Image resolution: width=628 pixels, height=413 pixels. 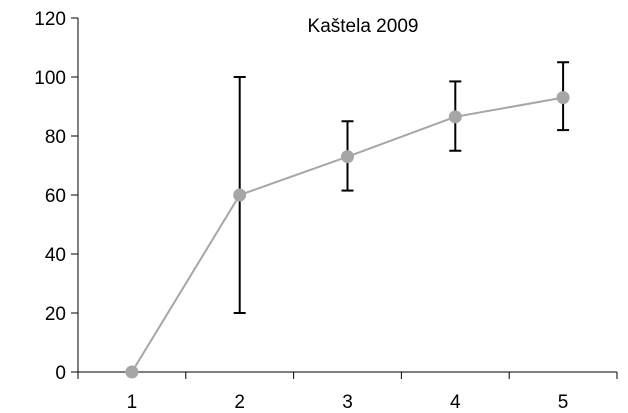 I want to click on y-axis-ticks: 0 20 40 60 80 100 120, so click(x=56, y=196).